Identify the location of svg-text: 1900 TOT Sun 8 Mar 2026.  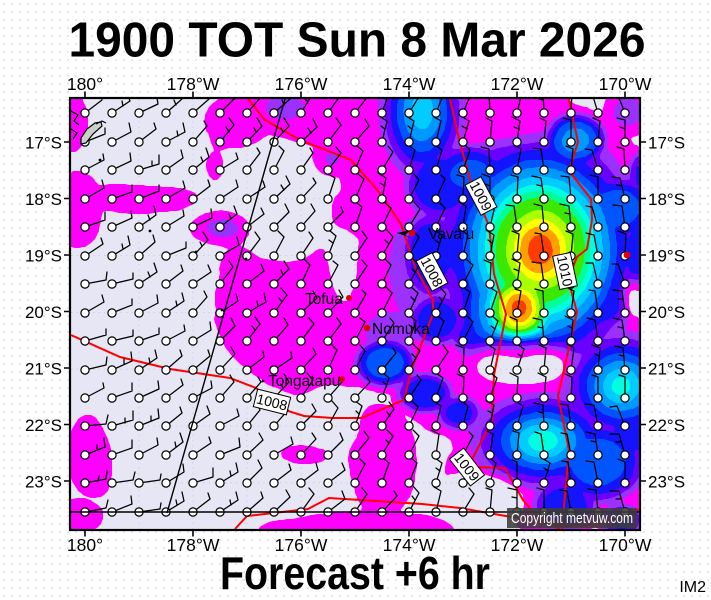
(357, 40).